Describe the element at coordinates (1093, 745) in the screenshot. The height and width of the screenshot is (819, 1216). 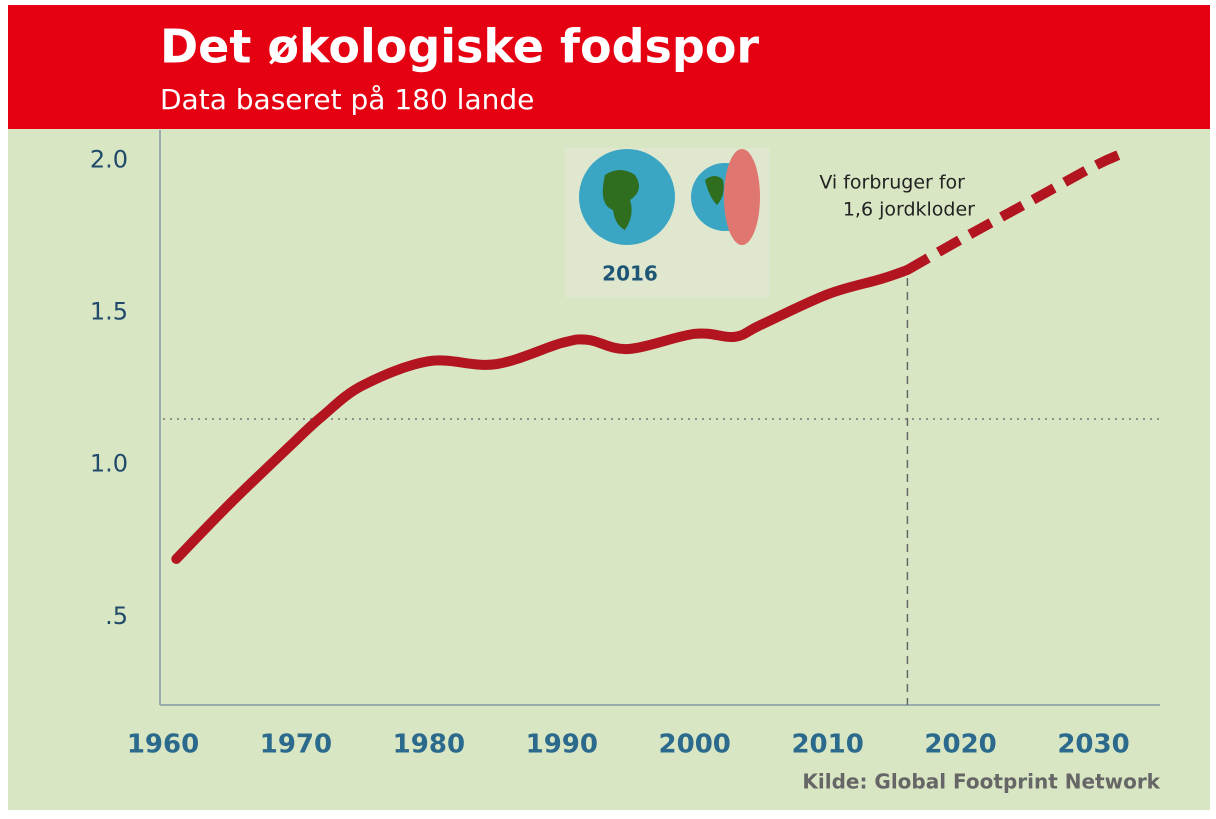
I see `x-tick-label: 2030` at that location.